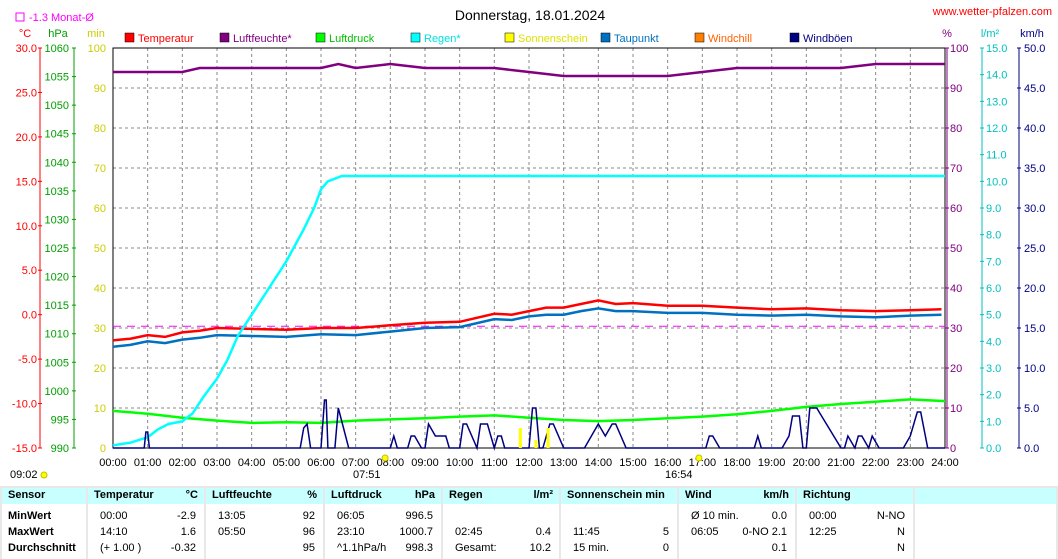 Image resolution: width=1058 pixels, height=559 pixels. I want to click on chart-title: Donnerstag, 18.01.2024, so click(530, 15).